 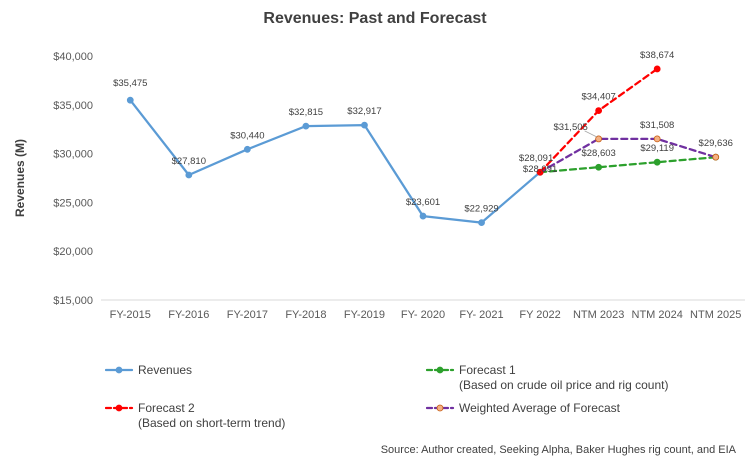 I want to click on data-label-revenues: $28,091, so click(x=536, y=158).